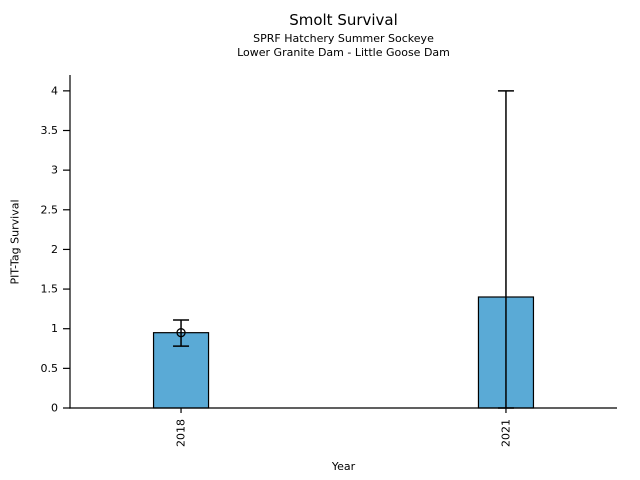 Image resolution: width=640 pixels, height=480 pixels. What do you see at coordinates (54, 170) in the screenshot?
I see `y-tick-label: 3` at bounding box center [54, 170].